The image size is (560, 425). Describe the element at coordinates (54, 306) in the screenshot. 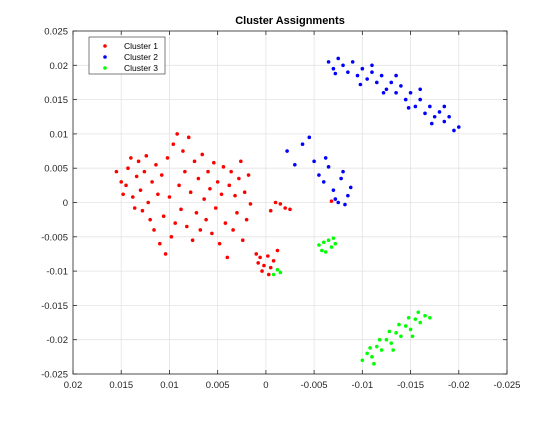

I see `y-tick-label: -0.015` at that location.